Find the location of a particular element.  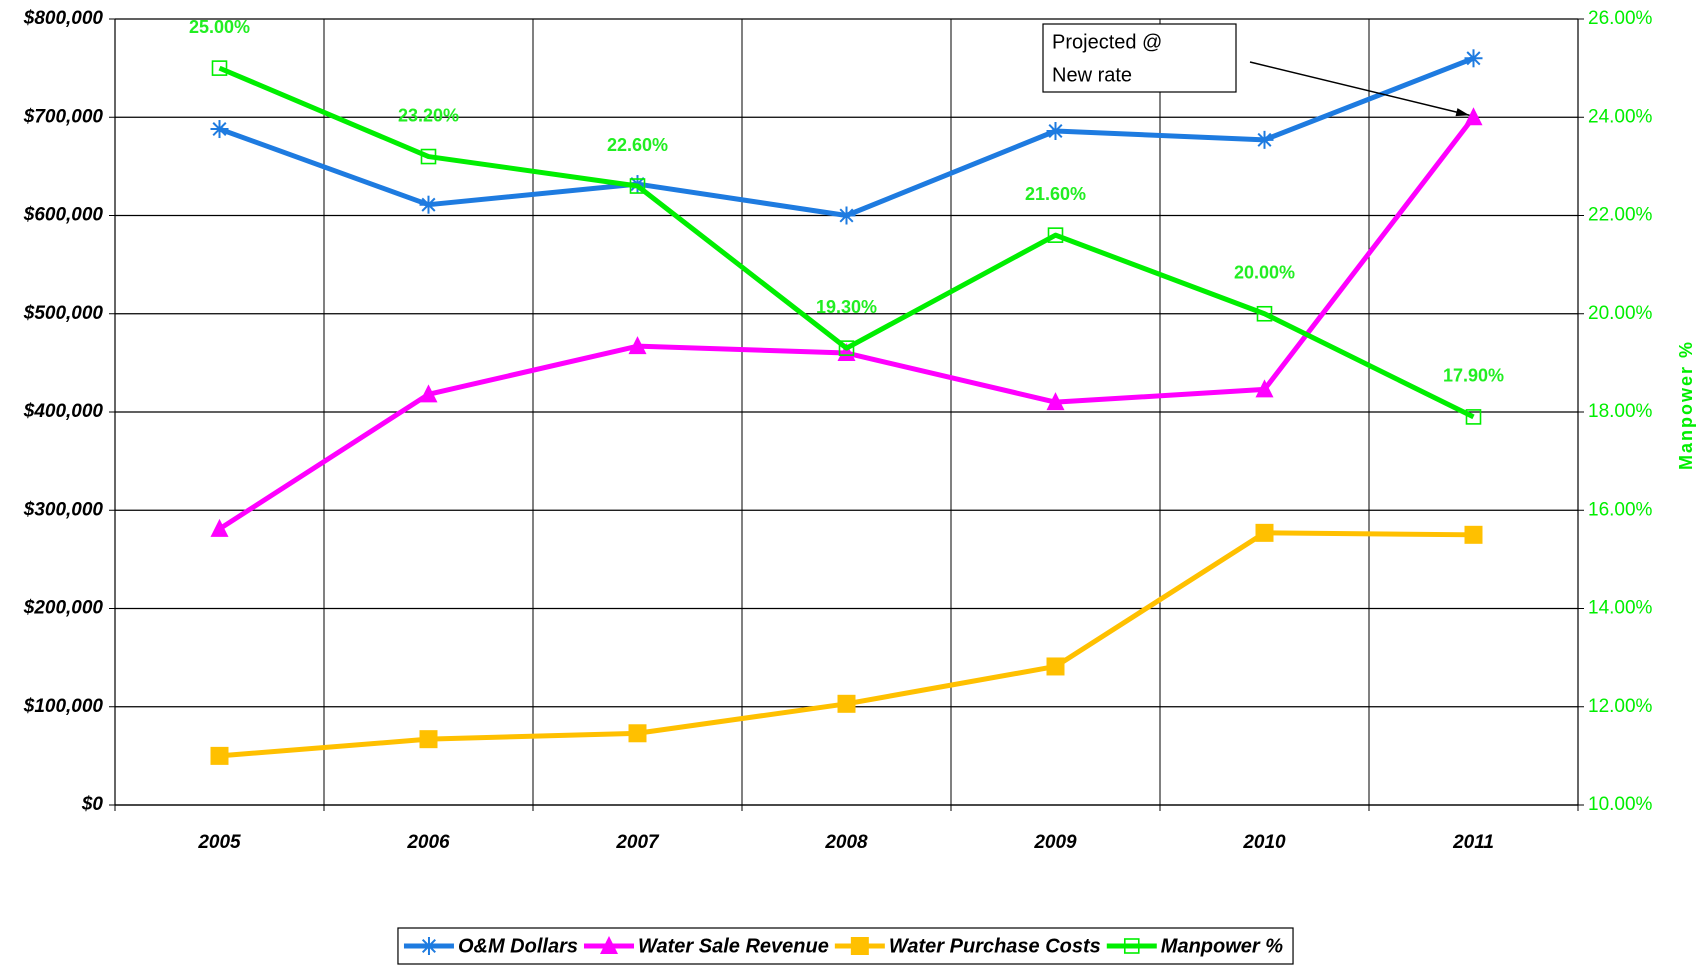

x-tick-label: 2011 is located at coordinates (1473, 842).